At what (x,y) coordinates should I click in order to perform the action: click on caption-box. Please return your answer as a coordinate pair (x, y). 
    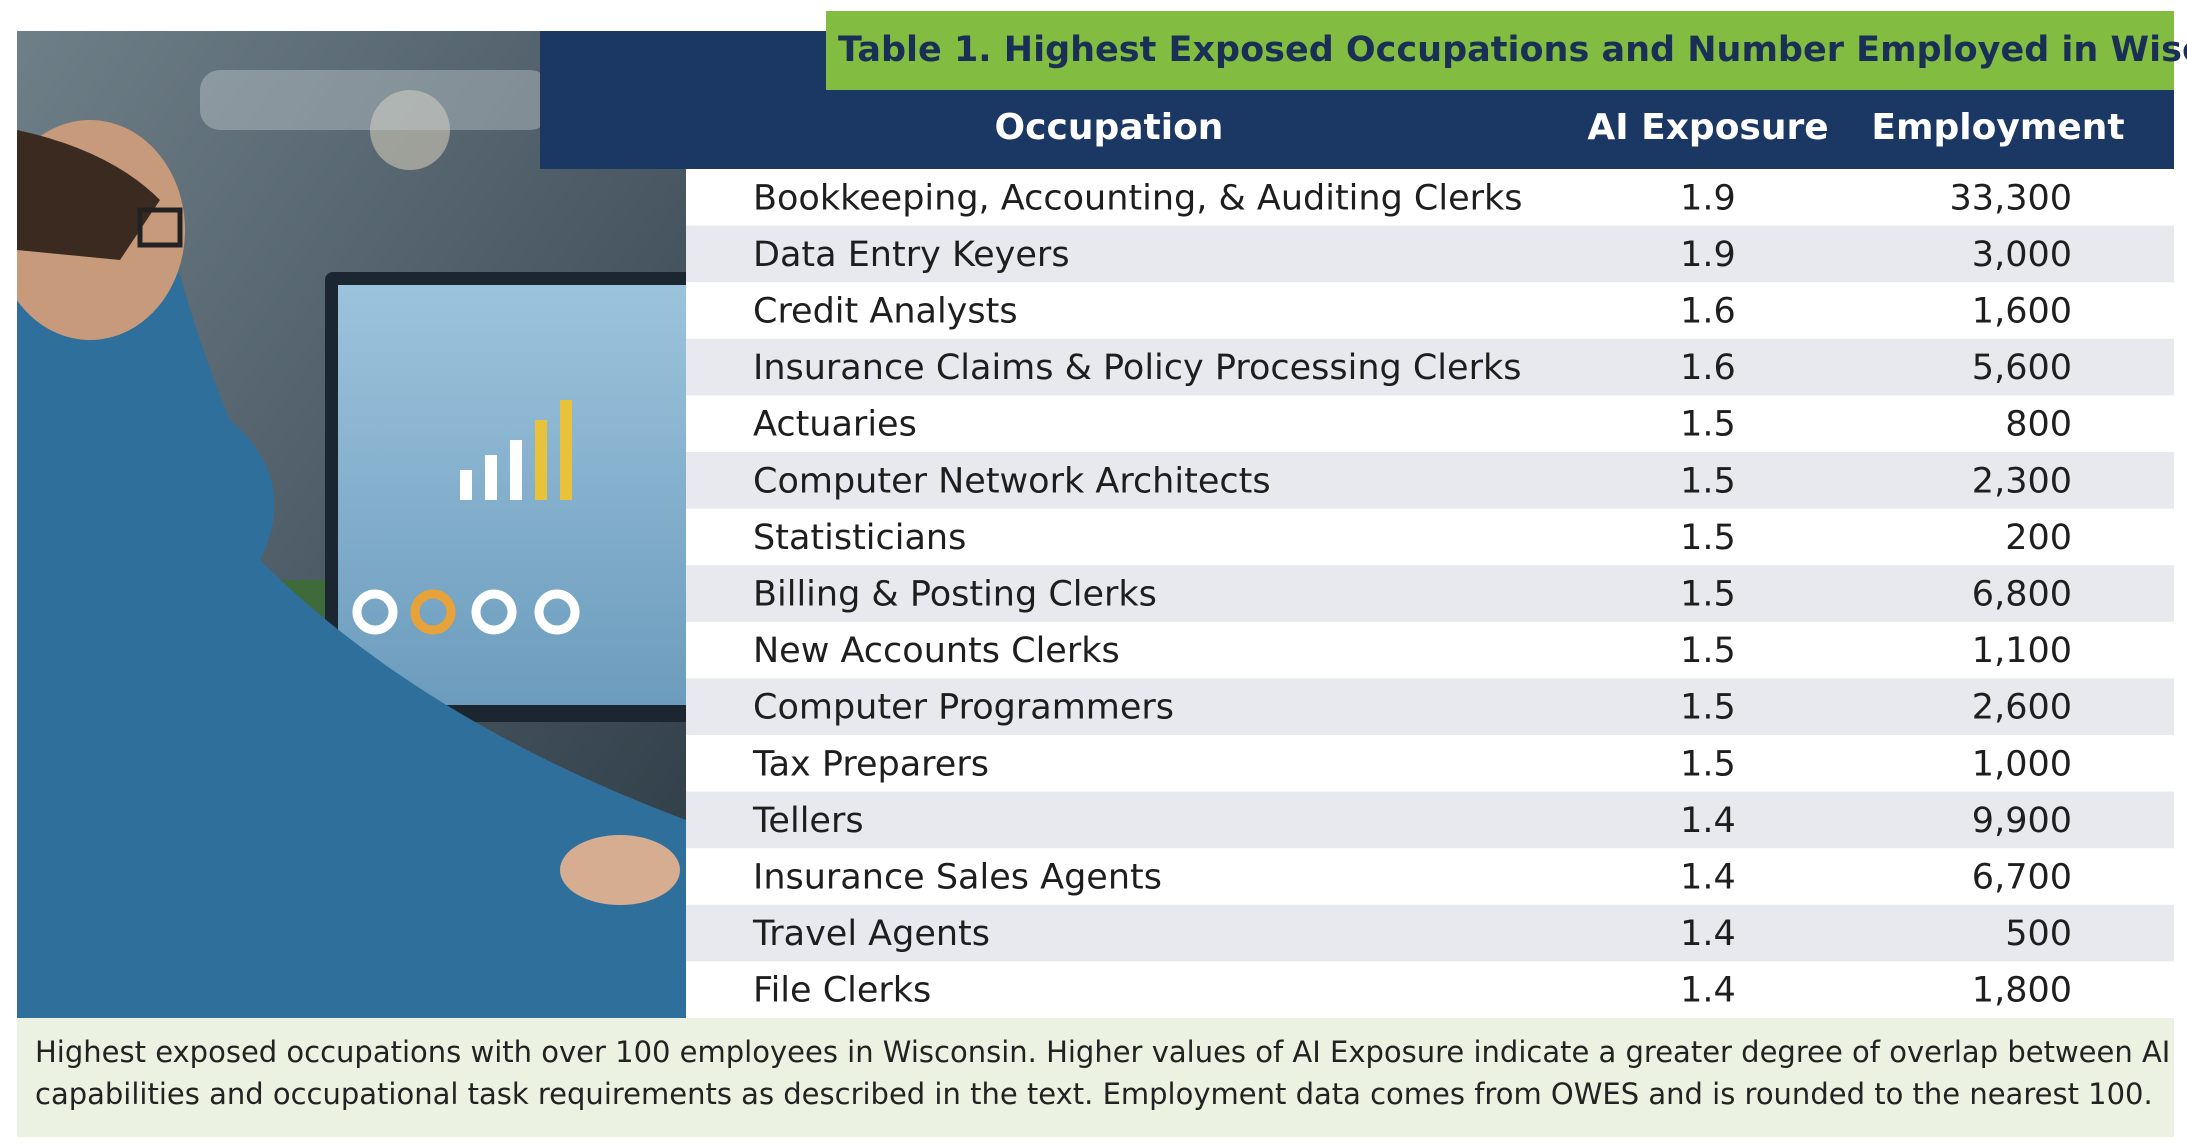
    Looking at the image, I should click on (1095, 1077).